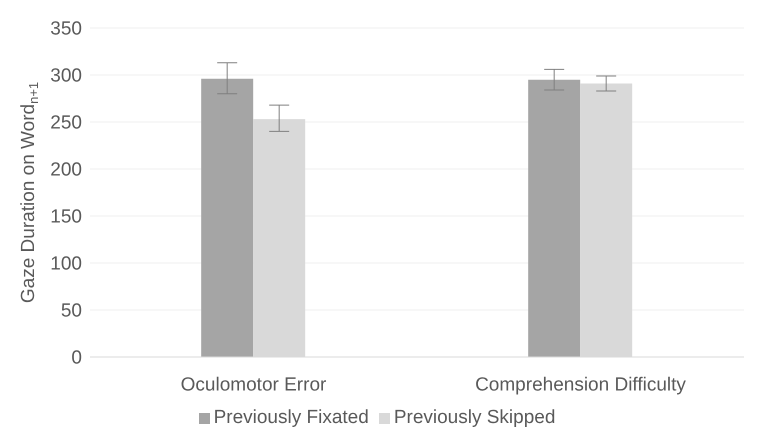 The image size is (762, 439). What do you see at coordinates (475, 417) in the screenshot?
I see `legend-label: Previously Skipped` at bounding box center [475, 417].